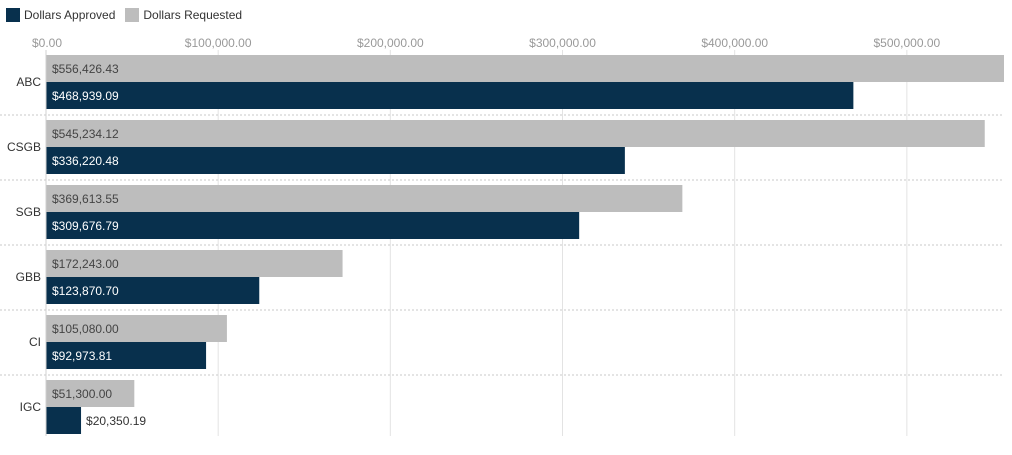  Describe the element at coordinates (116, 421) in the screenshot. I see `data-label-approved: $20,350.19` at that location.